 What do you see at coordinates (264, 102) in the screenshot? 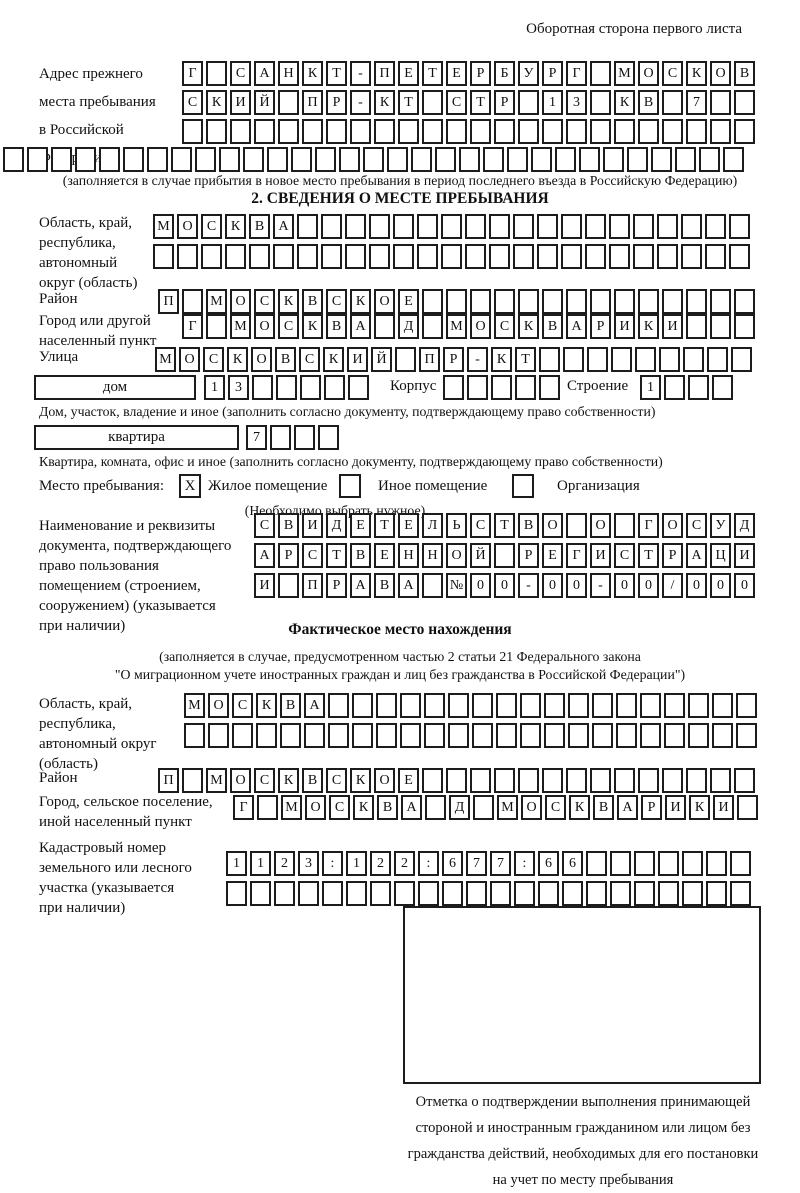
I see `char-cell: Й` at bounding box center [264, 102].